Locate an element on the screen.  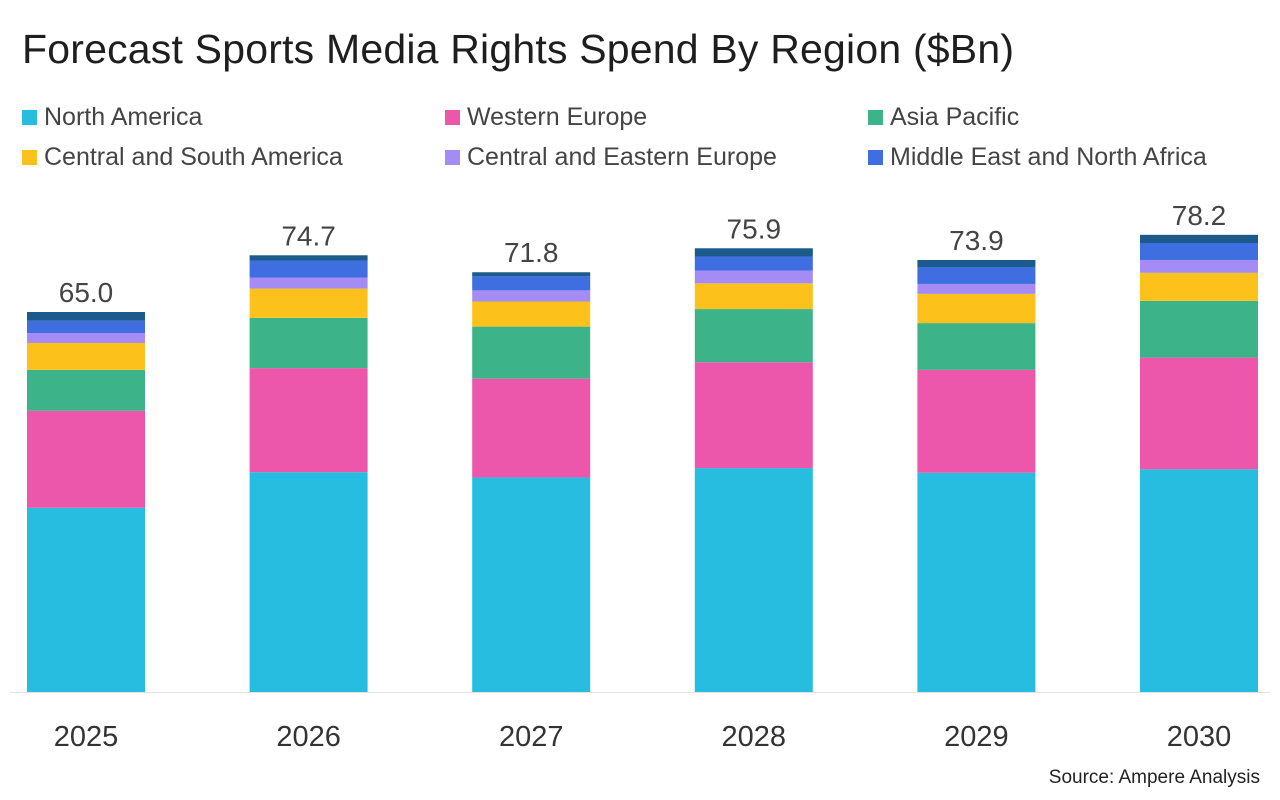
x-tick-label: 2028 is located at coordinates (754, 737).